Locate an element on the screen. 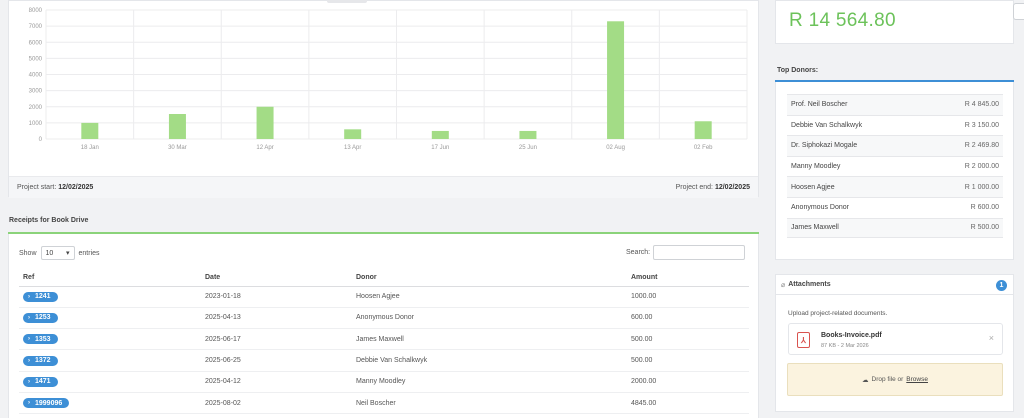 This screenshot has height=418, width=1024. ref-badge: › 1353 is located at coordinates (40, 339).